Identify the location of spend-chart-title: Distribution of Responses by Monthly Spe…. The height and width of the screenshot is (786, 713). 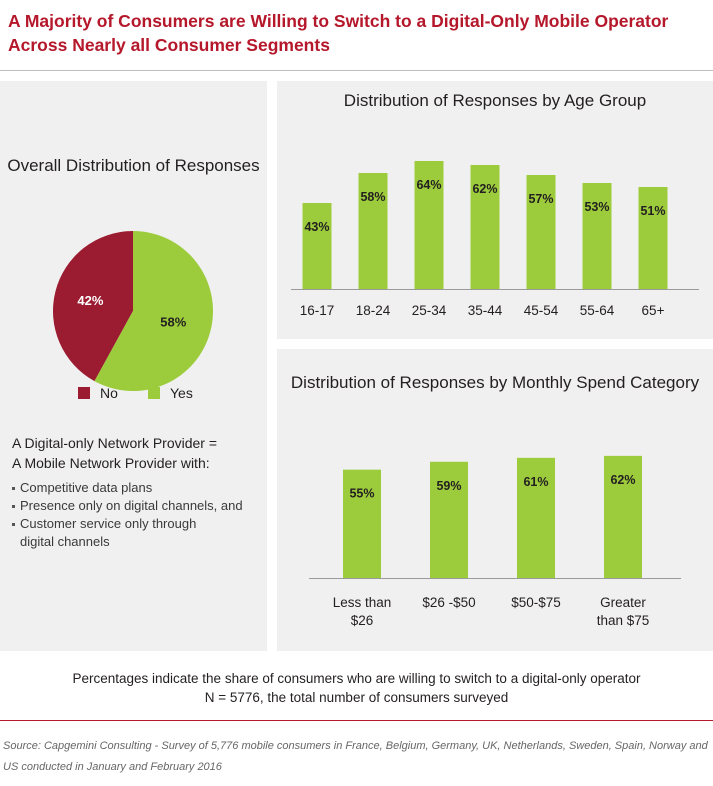
(495, 382).